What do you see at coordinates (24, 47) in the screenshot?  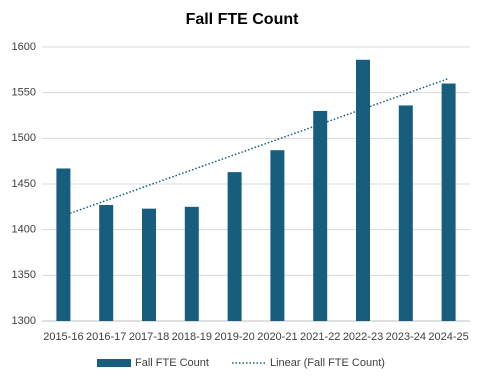 I see `y-tick-label: 1600` at bounding box center [24, 47].